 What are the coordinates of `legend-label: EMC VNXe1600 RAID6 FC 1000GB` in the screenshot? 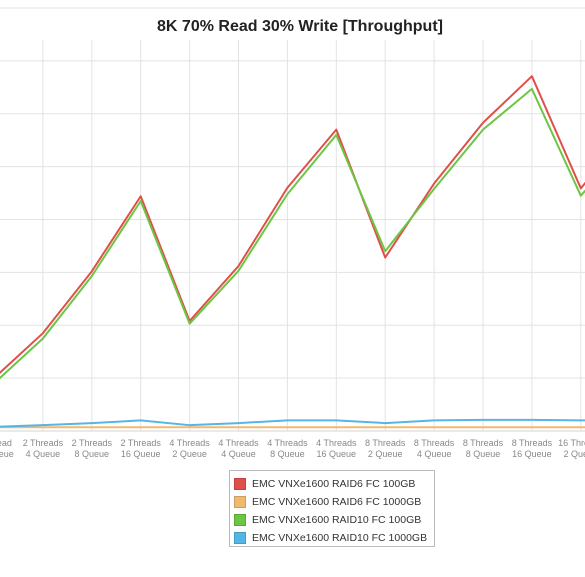 It's located at (337, 502).